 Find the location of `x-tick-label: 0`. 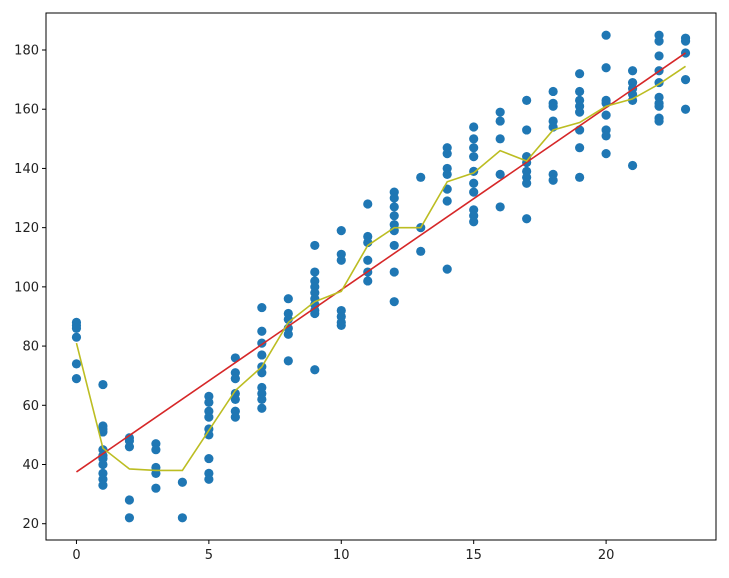

x-tick-label: 0 is located at coordinates (76, 555).